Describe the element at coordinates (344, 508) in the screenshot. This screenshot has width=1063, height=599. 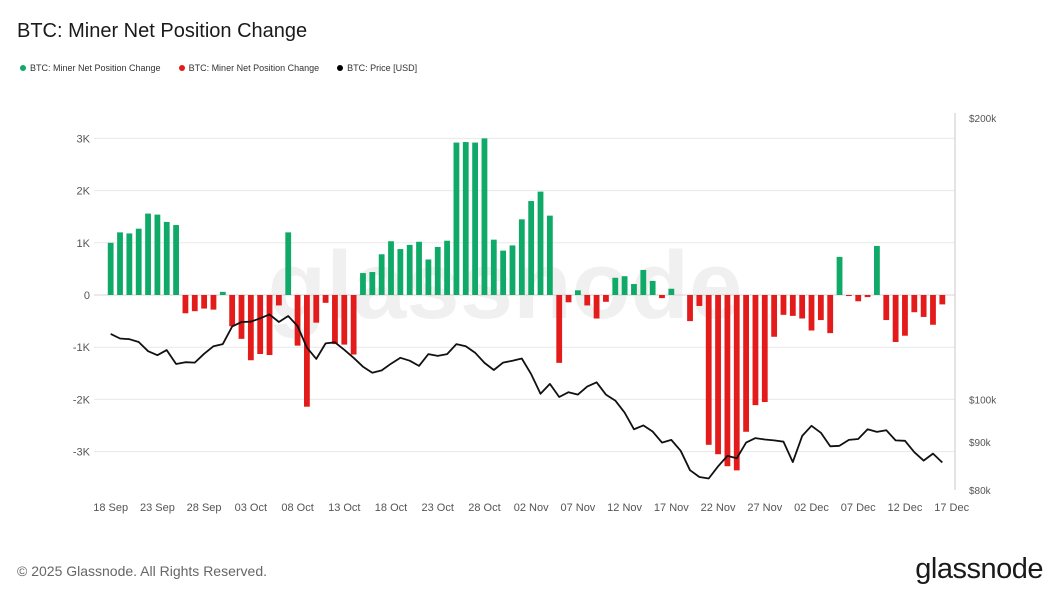
I see `x-tick-label: 13 Oct` at that location.